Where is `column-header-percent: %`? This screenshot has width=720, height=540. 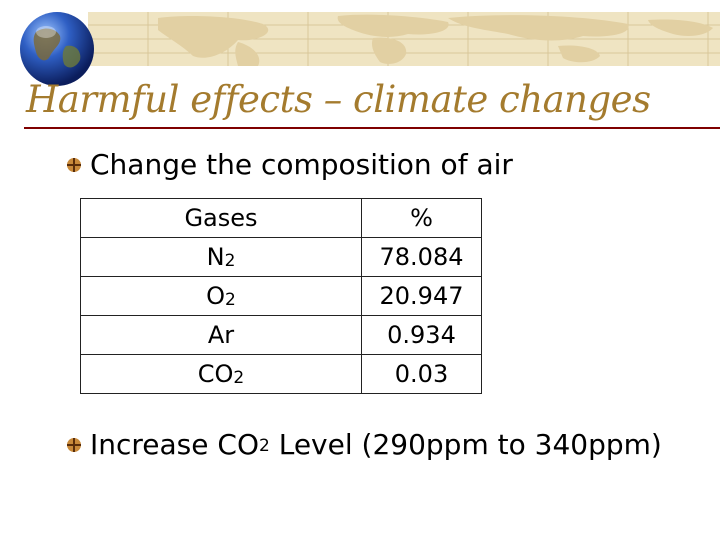
column-header-percent: % is located at coordinates (421, 218).